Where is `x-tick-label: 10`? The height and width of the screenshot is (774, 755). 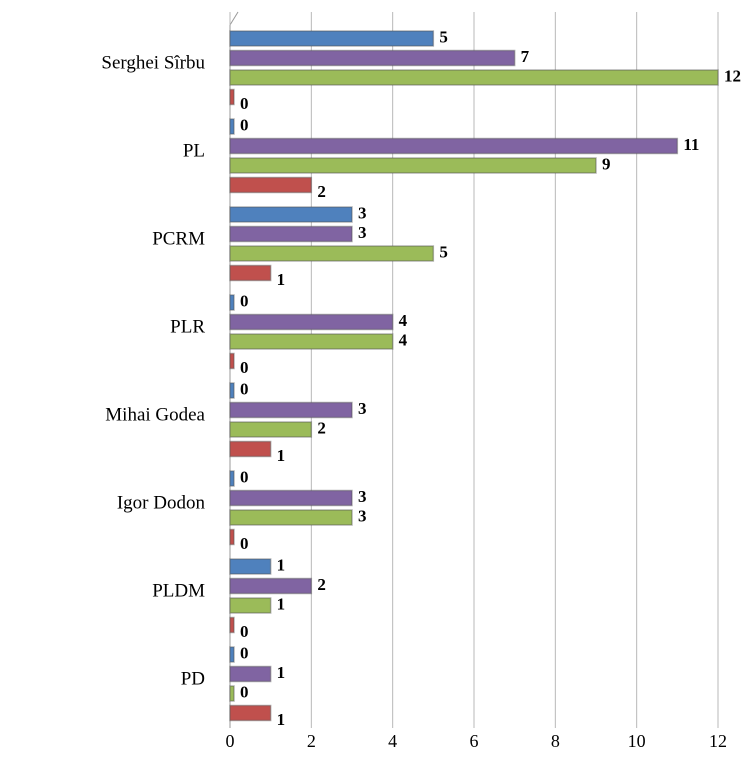
x-tick-label: 10 is located at coordinates (637, 741).